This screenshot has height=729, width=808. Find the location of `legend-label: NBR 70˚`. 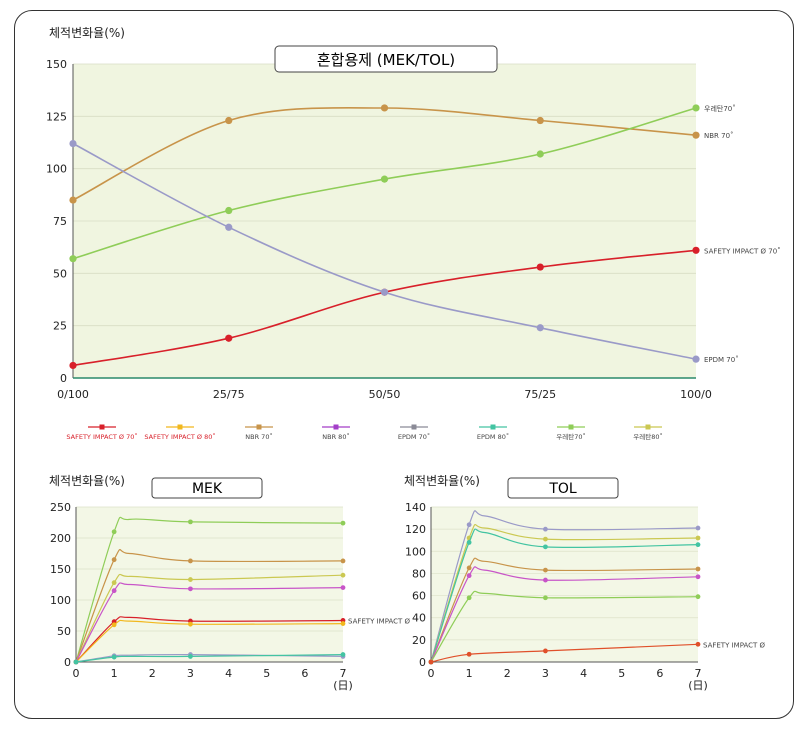

legend-label: NBR 70˚ is located at coordinates (258, 437).